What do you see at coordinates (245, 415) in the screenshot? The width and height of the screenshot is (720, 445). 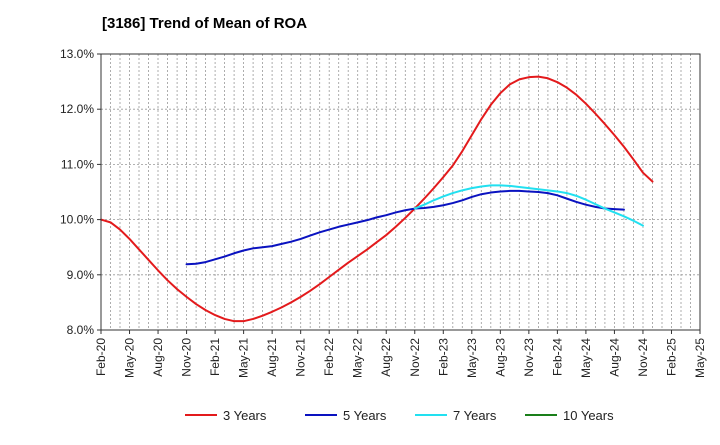 I see `legend-label: 3 Years` at bounding box center [245, 415].